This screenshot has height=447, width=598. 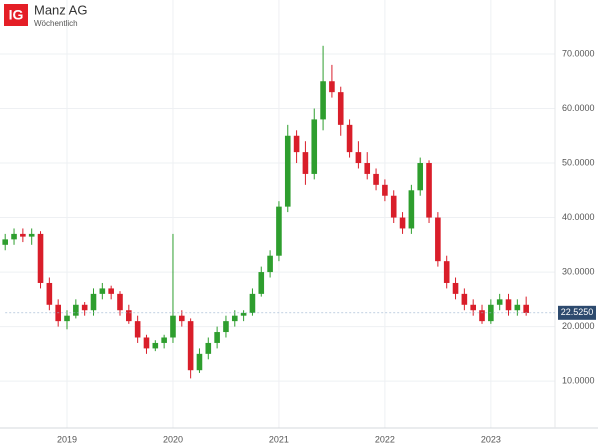 I want to click on y-tick-label: 30.0000, so click(x=578, y=271).